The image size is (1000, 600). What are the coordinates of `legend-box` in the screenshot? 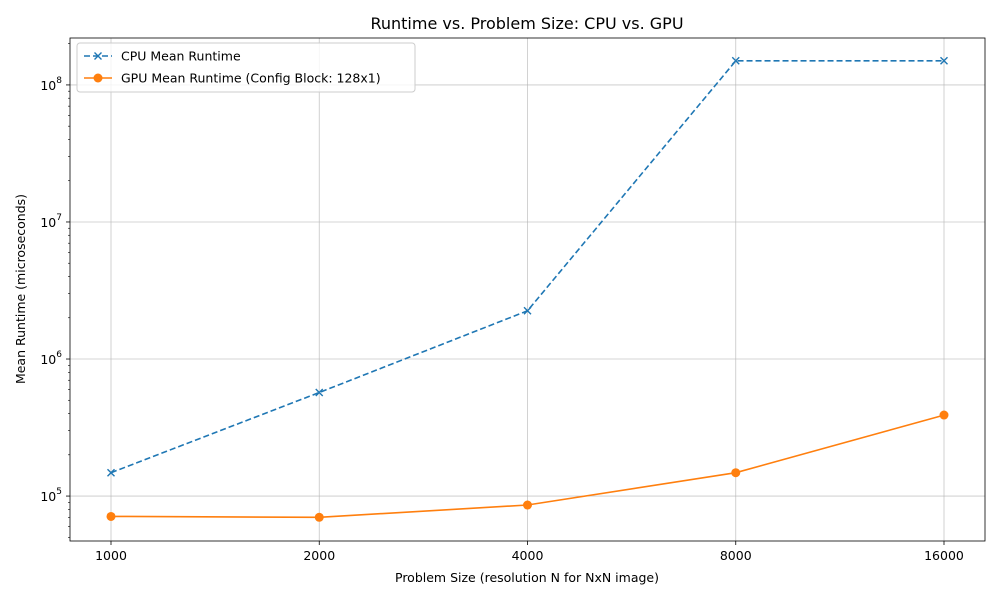 It's located at (246, 67).